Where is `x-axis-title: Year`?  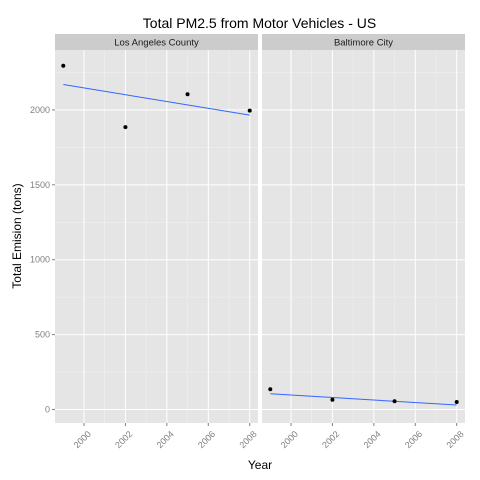 x-axis-title: Year is located at coordinates (260, 465).